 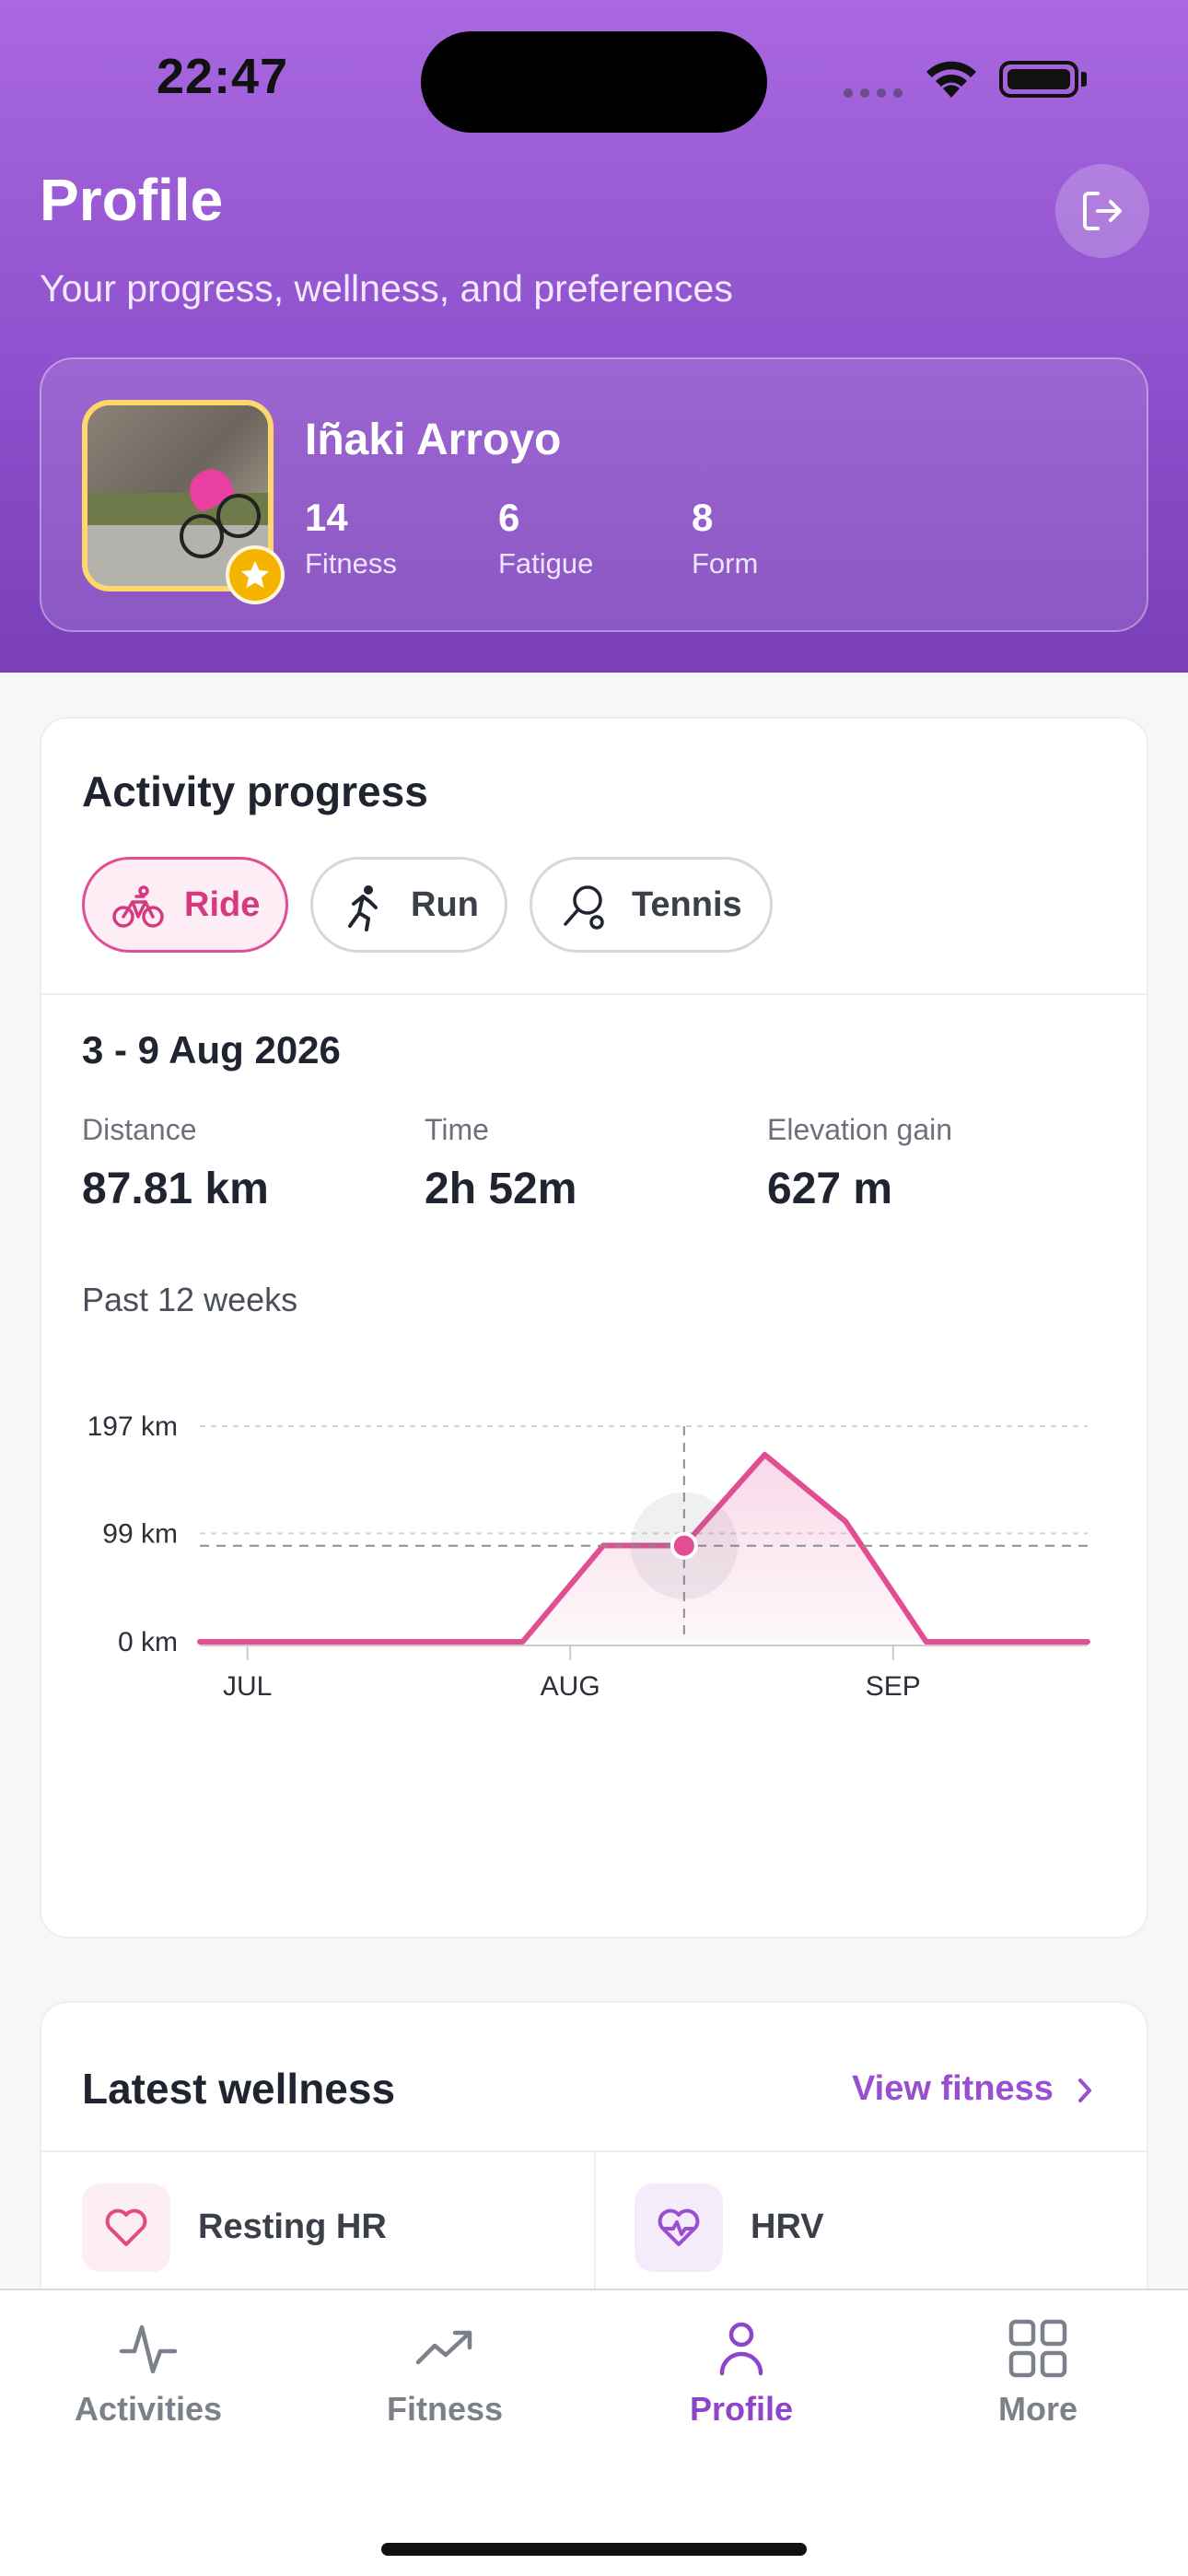 What do you see at coordinates (351, 538) in the screenshot?
I see `stat-fitness: 14 Fitness` at bounding box center [351, 538].